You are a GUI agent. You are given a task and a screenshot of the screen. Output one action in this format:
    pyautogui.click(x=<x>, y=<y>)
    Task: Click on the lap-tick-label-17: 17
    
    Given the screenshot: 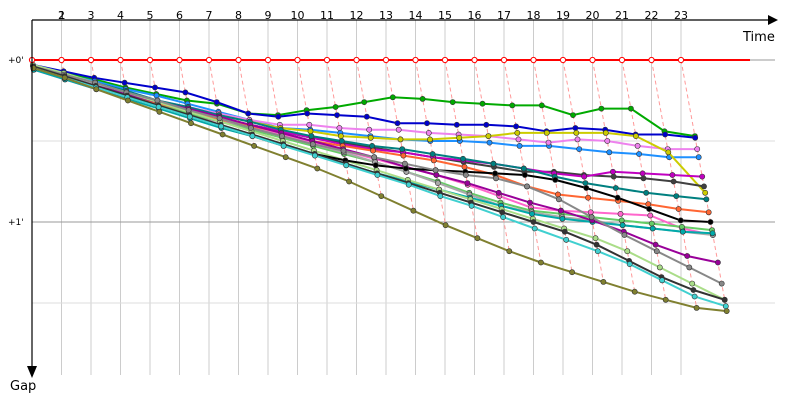 What is the action you would take?
    pyautogui.click(x=504, y=15)
    